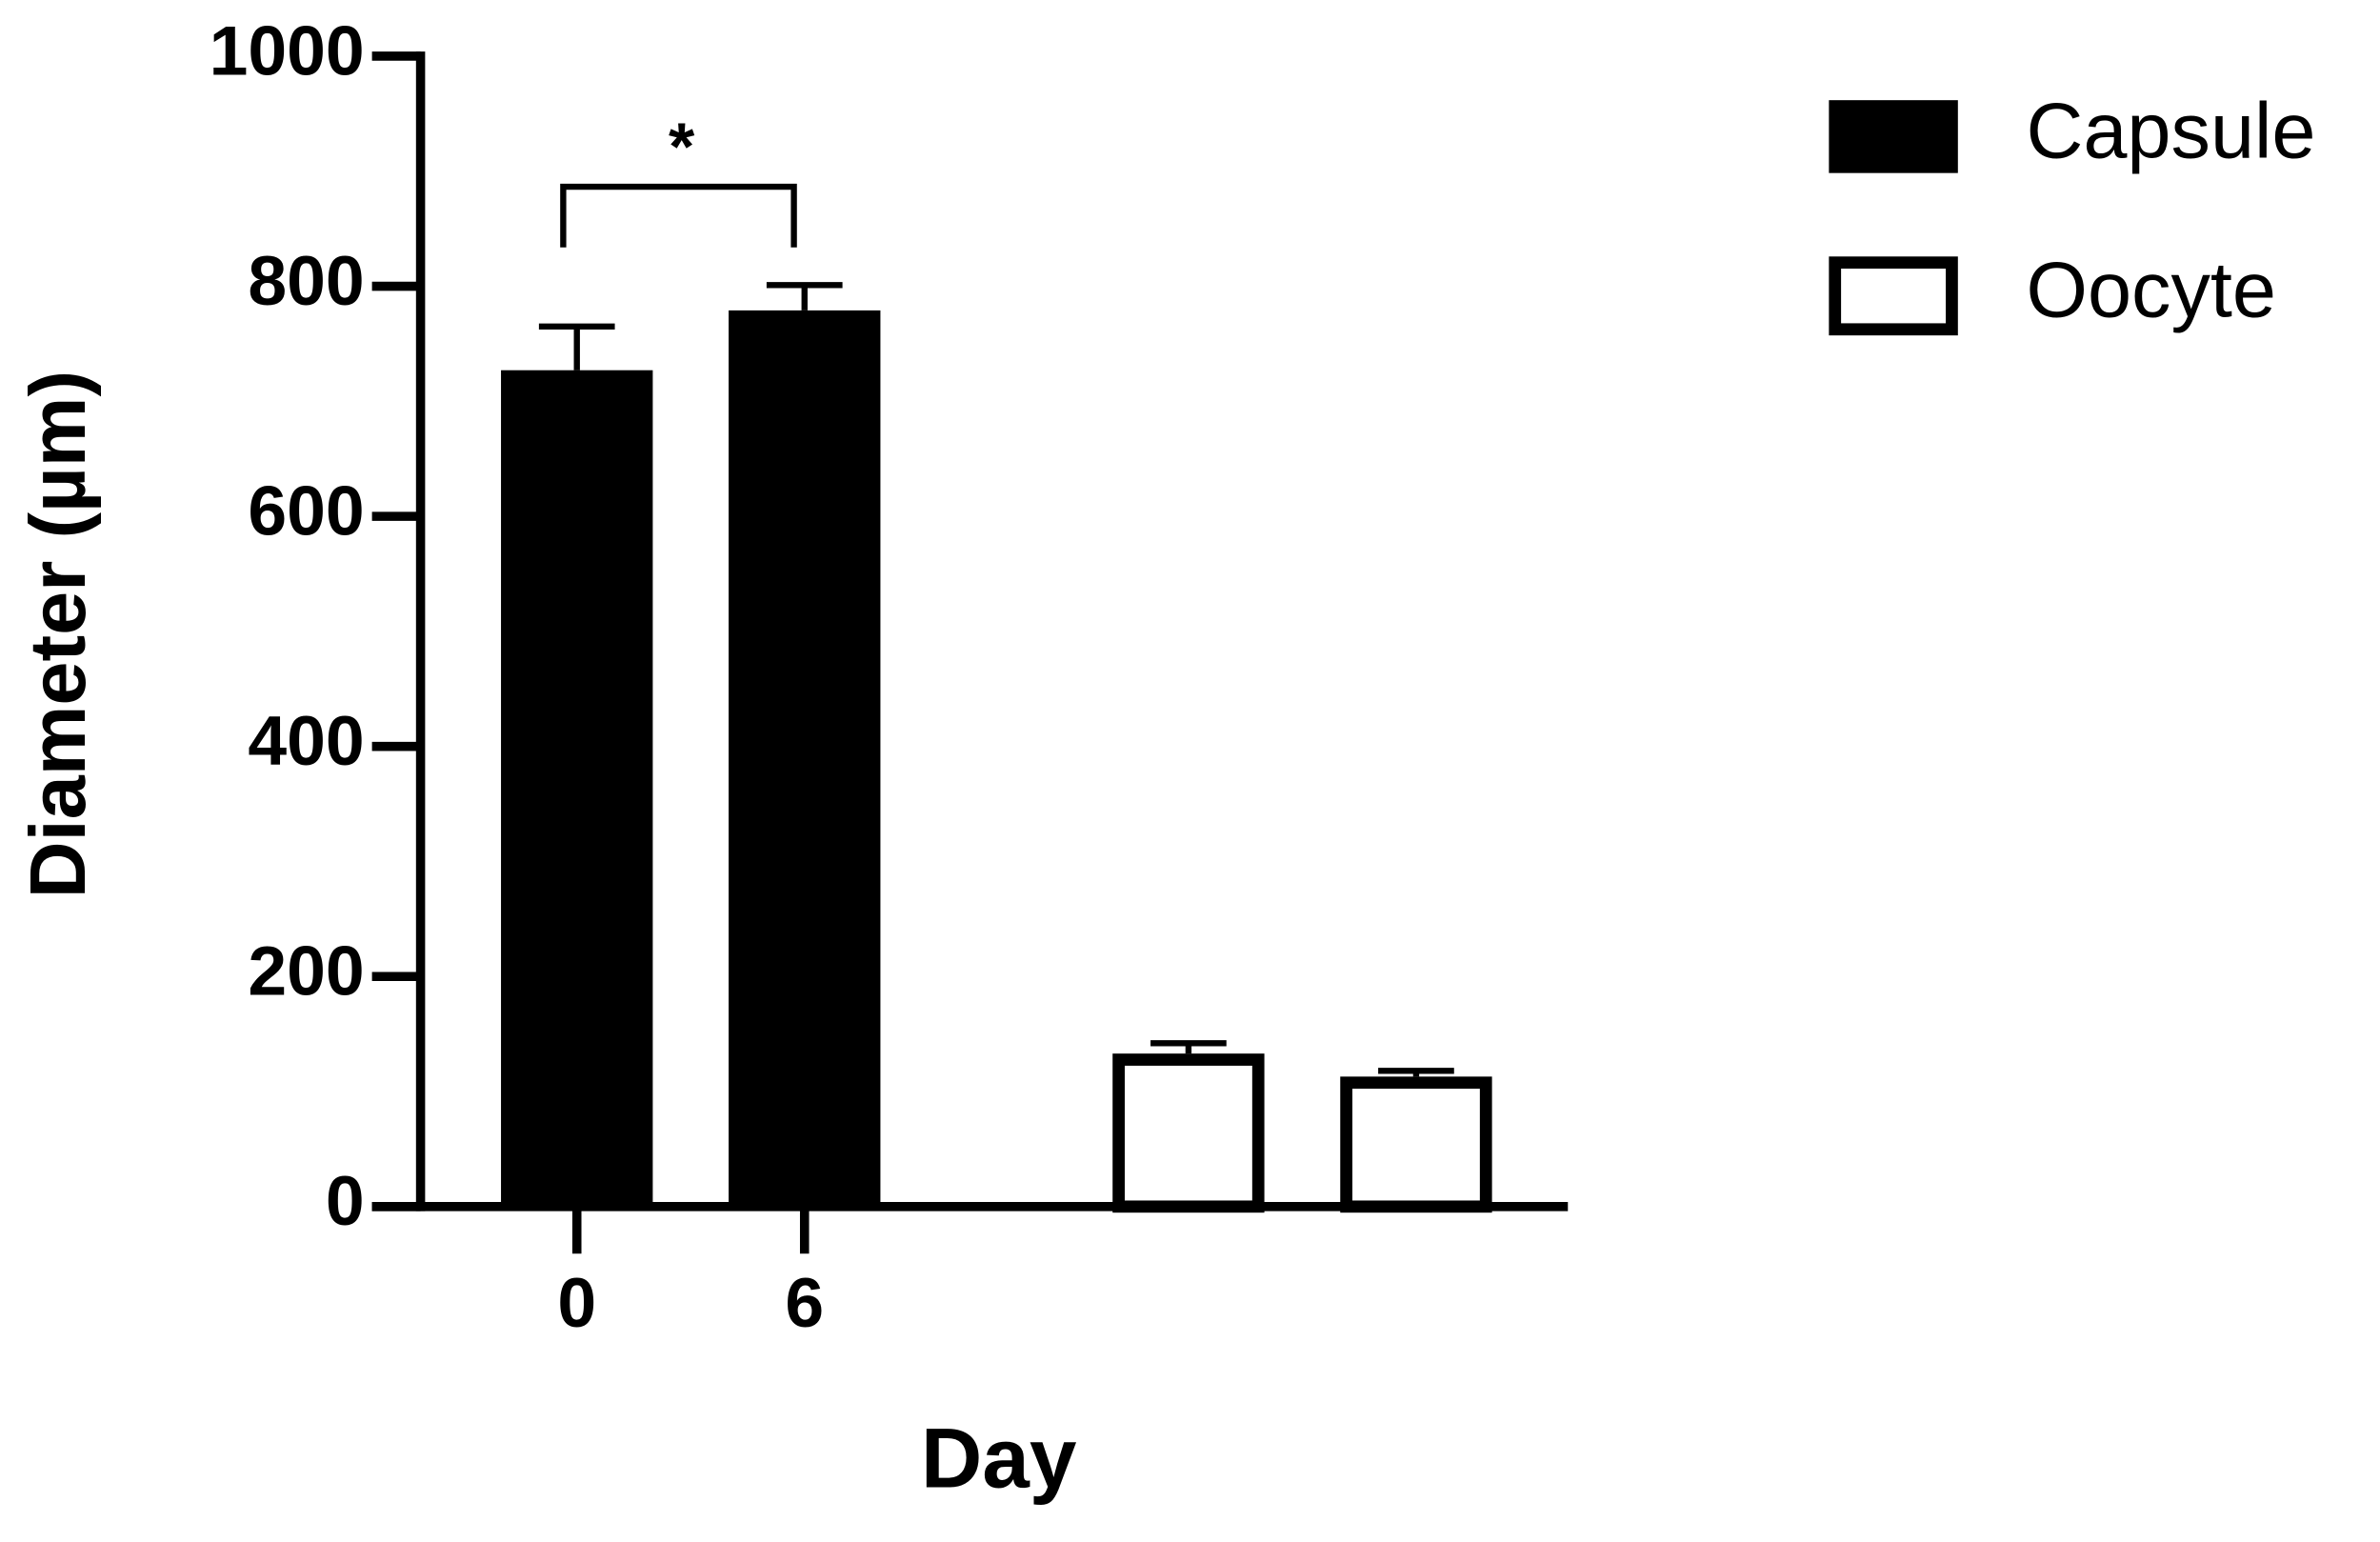 This screenshot has width=2380, height=1542. Describe the element at coordinates (2152, 290) in the screenshot. I see `legend-label: Oocyte` at that location.